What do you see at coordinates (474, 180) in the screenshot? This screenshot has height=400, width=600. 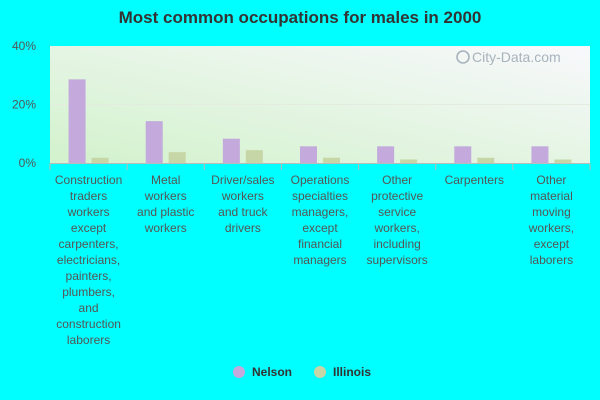 I see `category-label: Carpenters` at bounding box center [474, 180].